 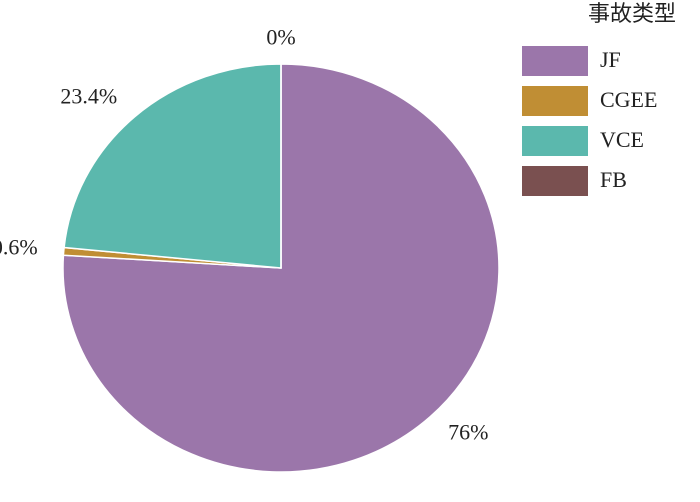 What do you see at coordinates (628, 99) in the screenshot?
I see `legend-label: CGEE` at bounding box center [628, 99].